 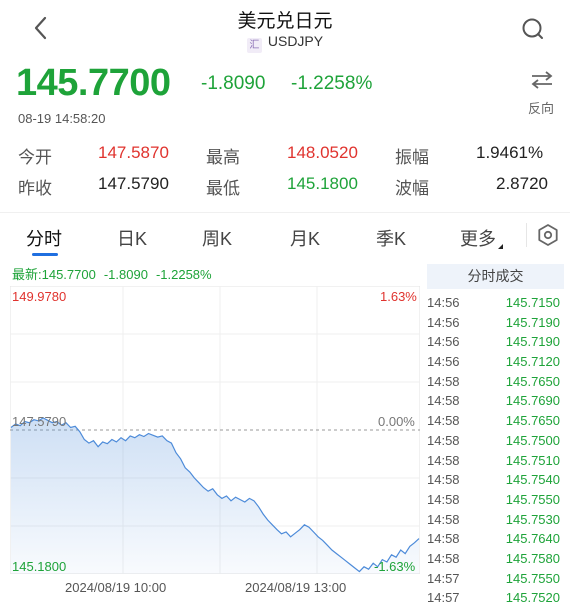 What do you see at coordinates (233, 83) in the screenshot?
I see `price-change: -1.8090` at bounding box center [233, 83].